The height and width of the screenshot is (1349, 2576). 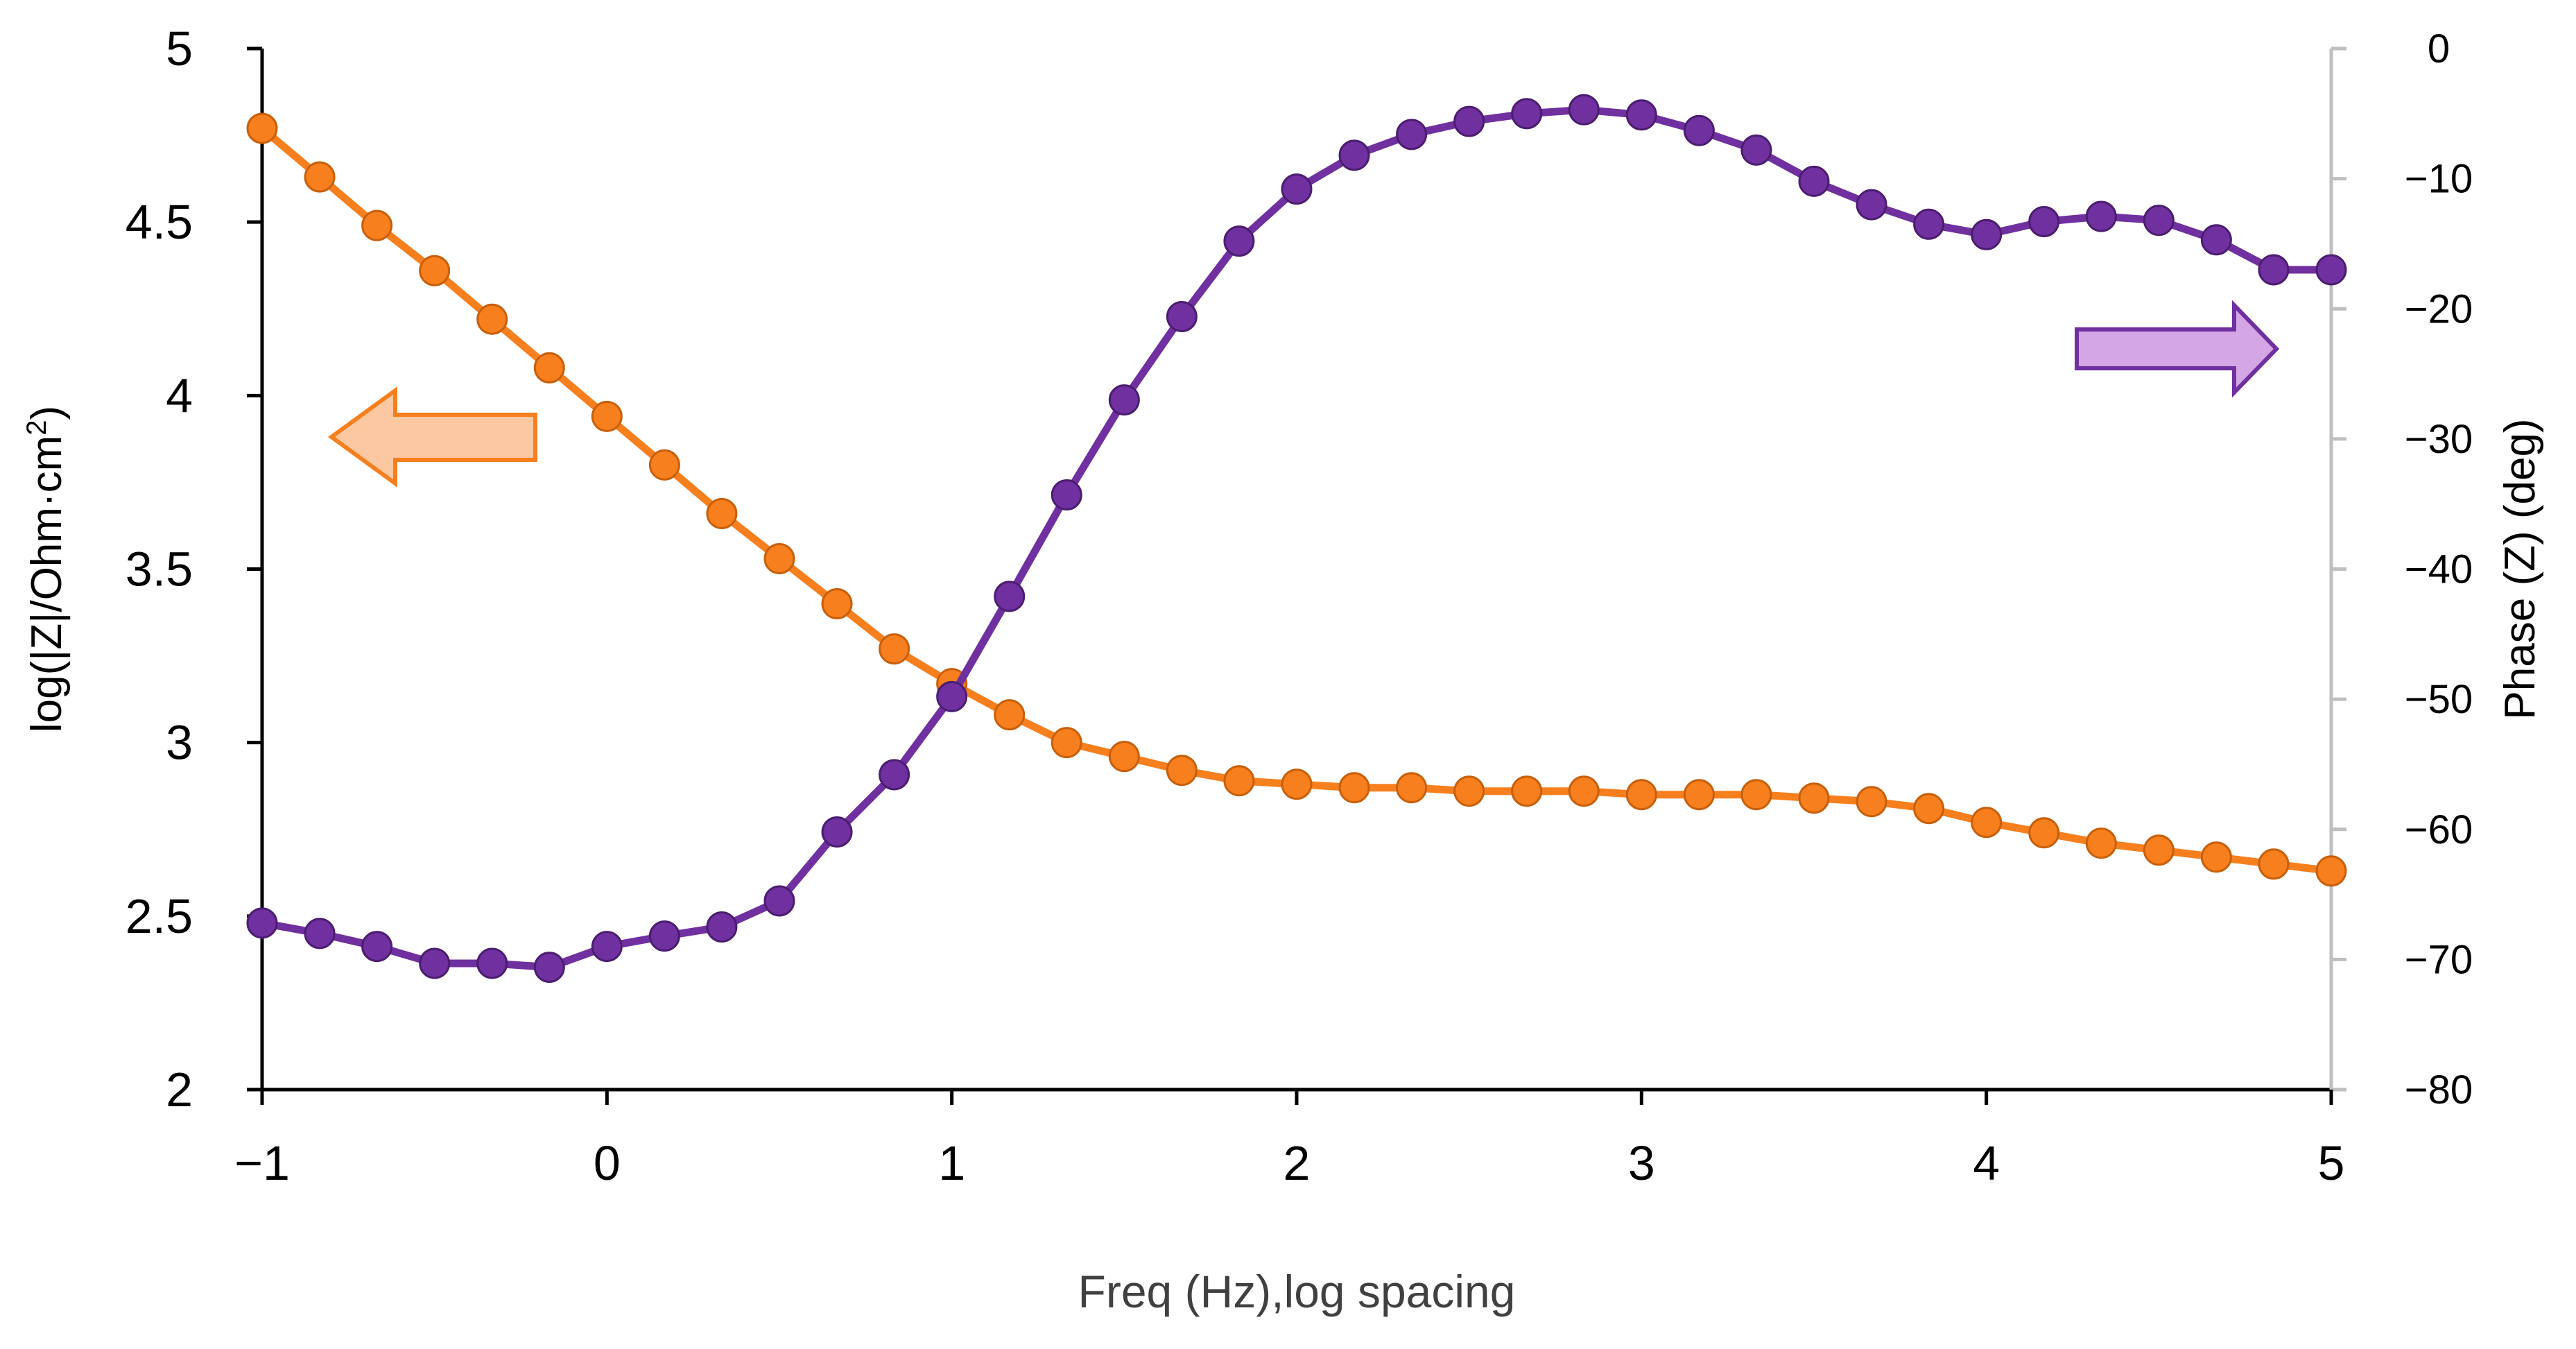 What do you see at coordinates (159, 222) in the screenshot?
I see `y-left-tick-label: 4.5` at bounding box center [159, 222].